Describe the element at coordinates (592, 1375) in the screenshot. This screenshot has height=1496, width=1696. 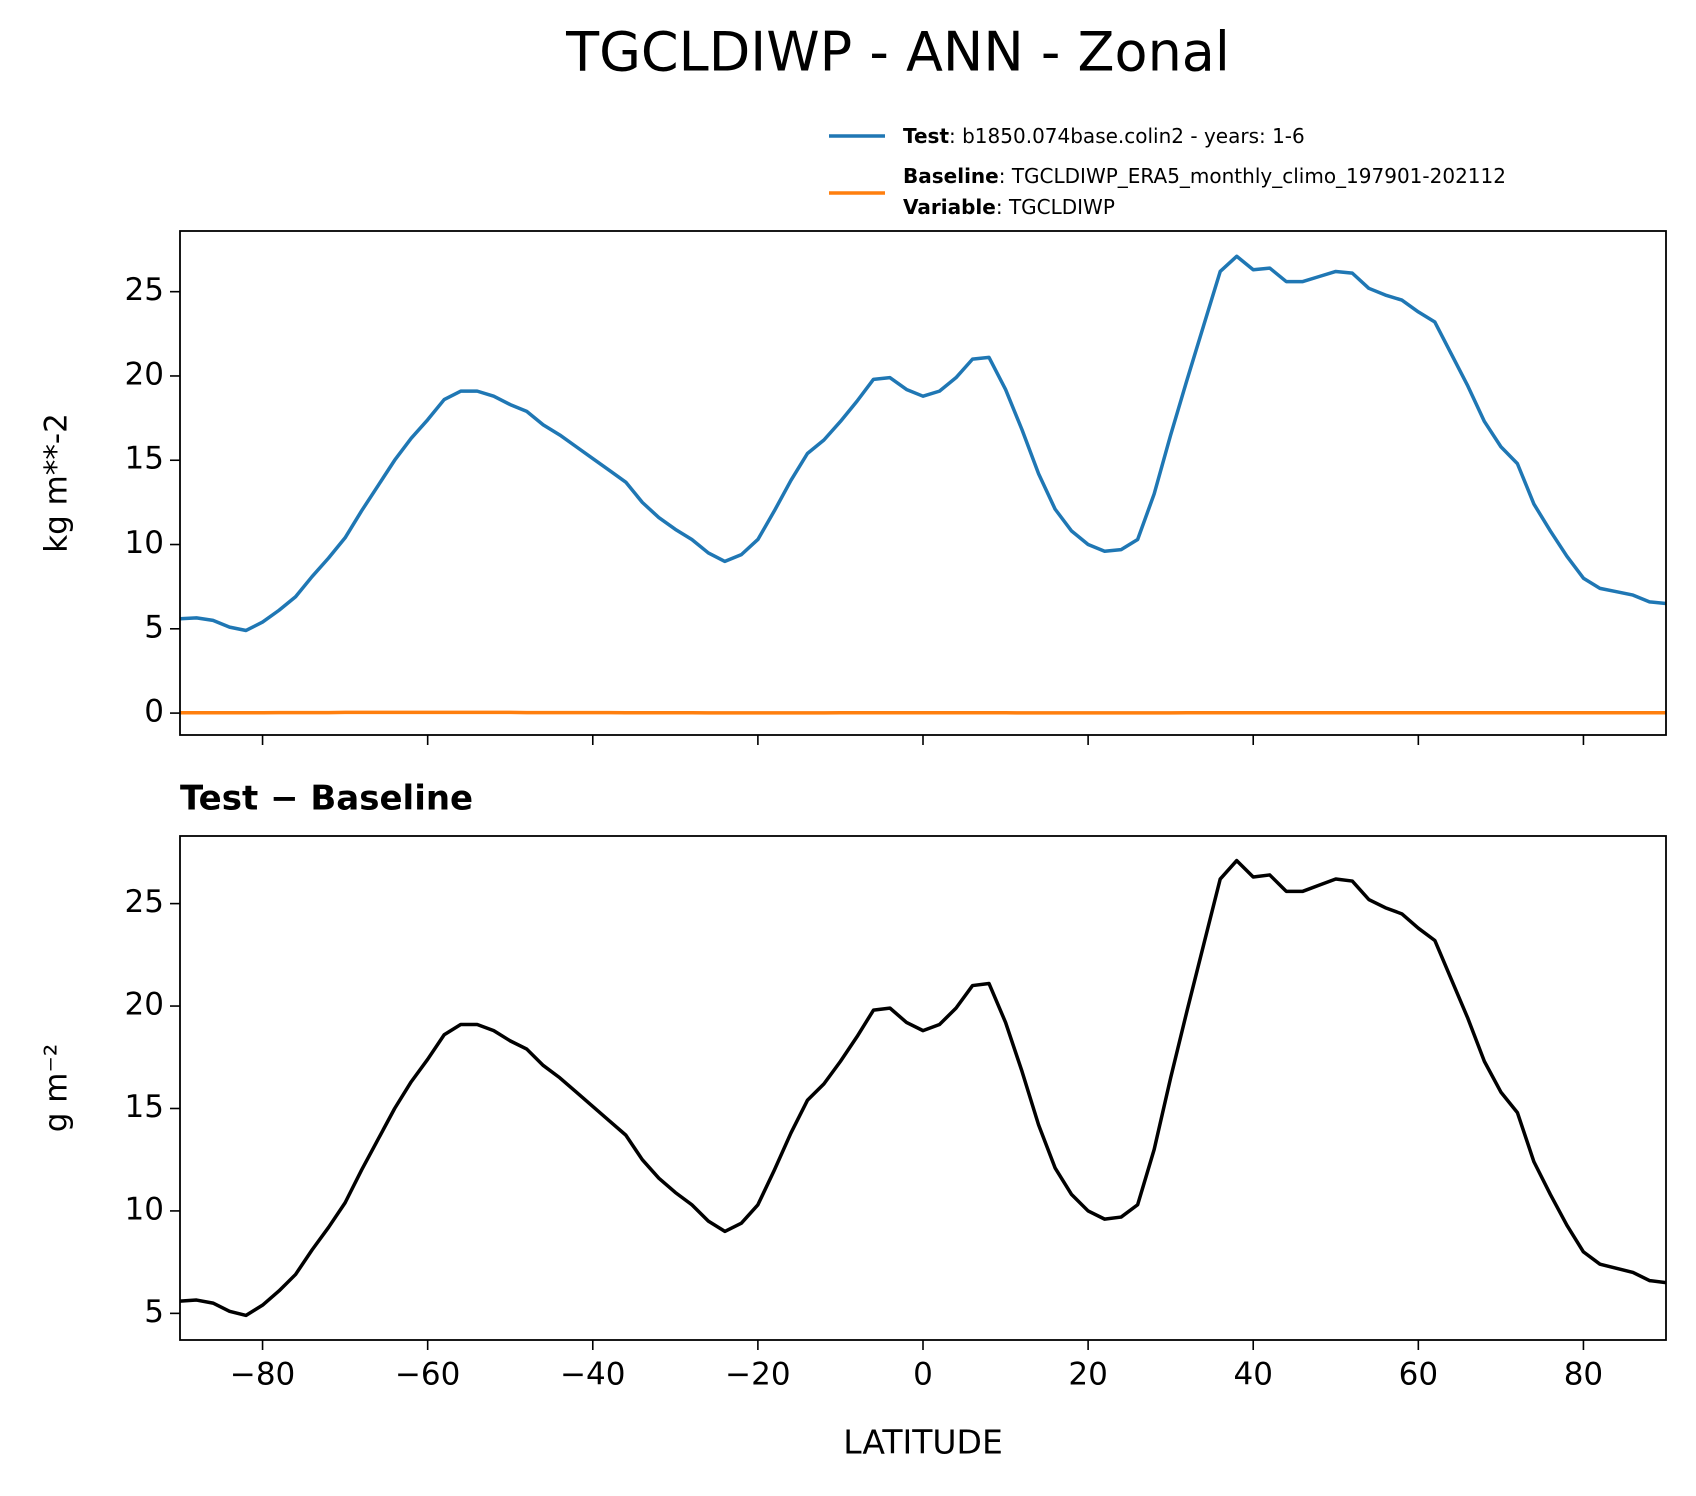
I see `x-tick-label: −40` at that location.